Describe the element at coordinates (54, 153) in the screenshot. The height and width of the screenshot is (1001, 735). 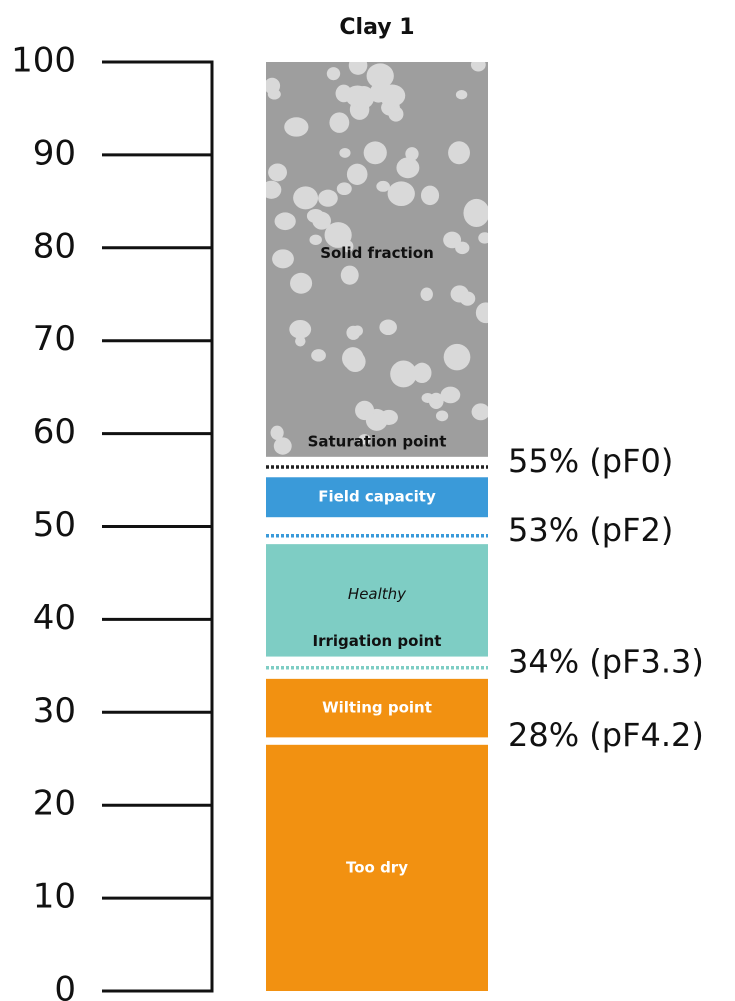
I see `y-tick-label: 90` at that location.